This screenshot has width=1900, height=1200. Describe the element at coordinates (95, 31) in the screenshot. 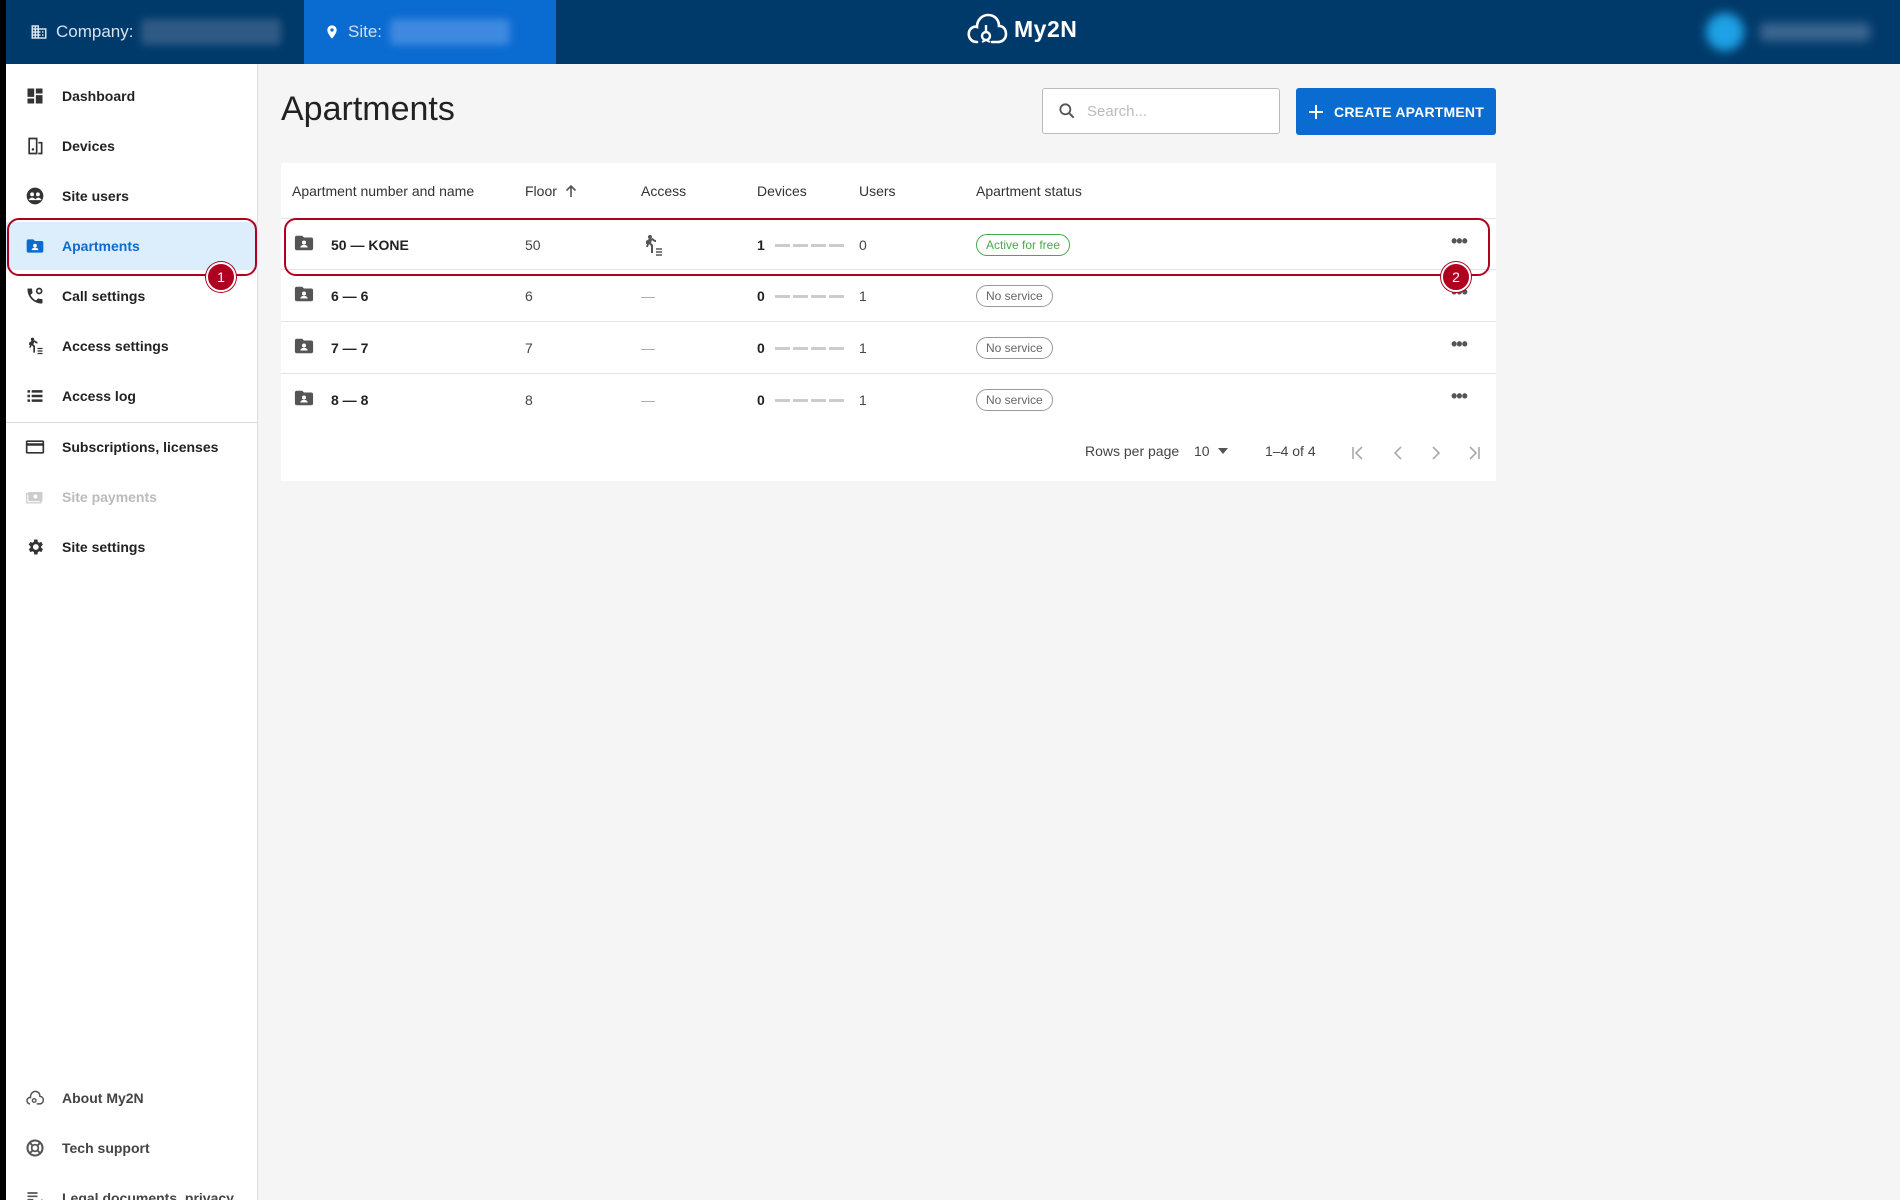

I see `company-label: Company:` at that location.